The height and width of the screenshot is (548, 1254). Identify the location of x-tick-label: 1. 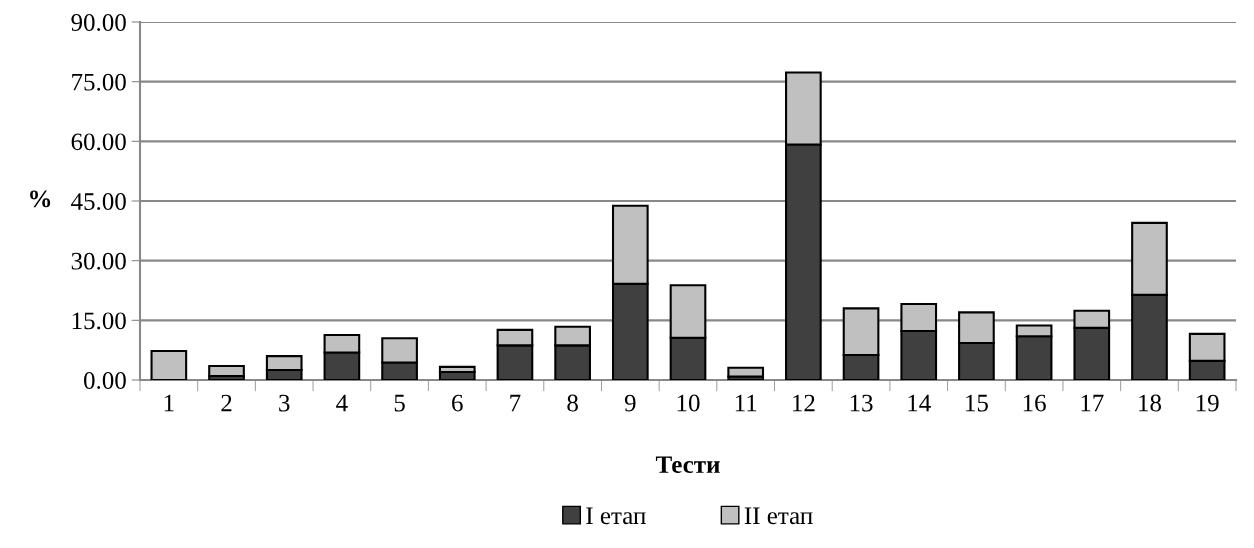
(169, 403).